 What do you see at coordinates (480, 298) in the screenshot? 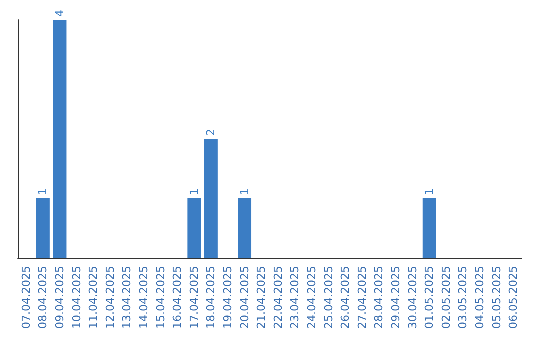
I see `x-tick-label: 04.05.2025` at bounding box center [480, 298].